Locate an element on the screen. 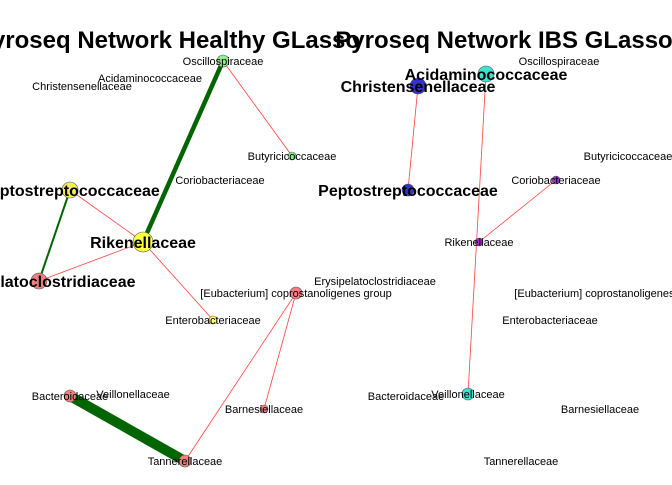  ibs-label-peptostrep: Peptostreptococcaceae is located at coordinates (408, 191).